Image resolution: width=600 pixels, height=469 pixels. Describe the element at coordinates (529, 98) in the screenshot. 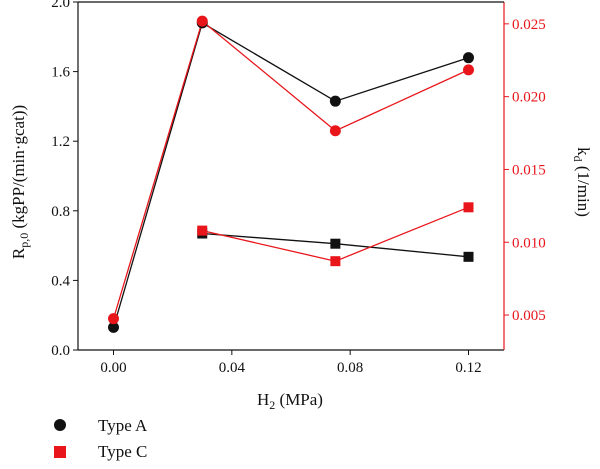

I see `right-tick-label: 0.020` at that location.